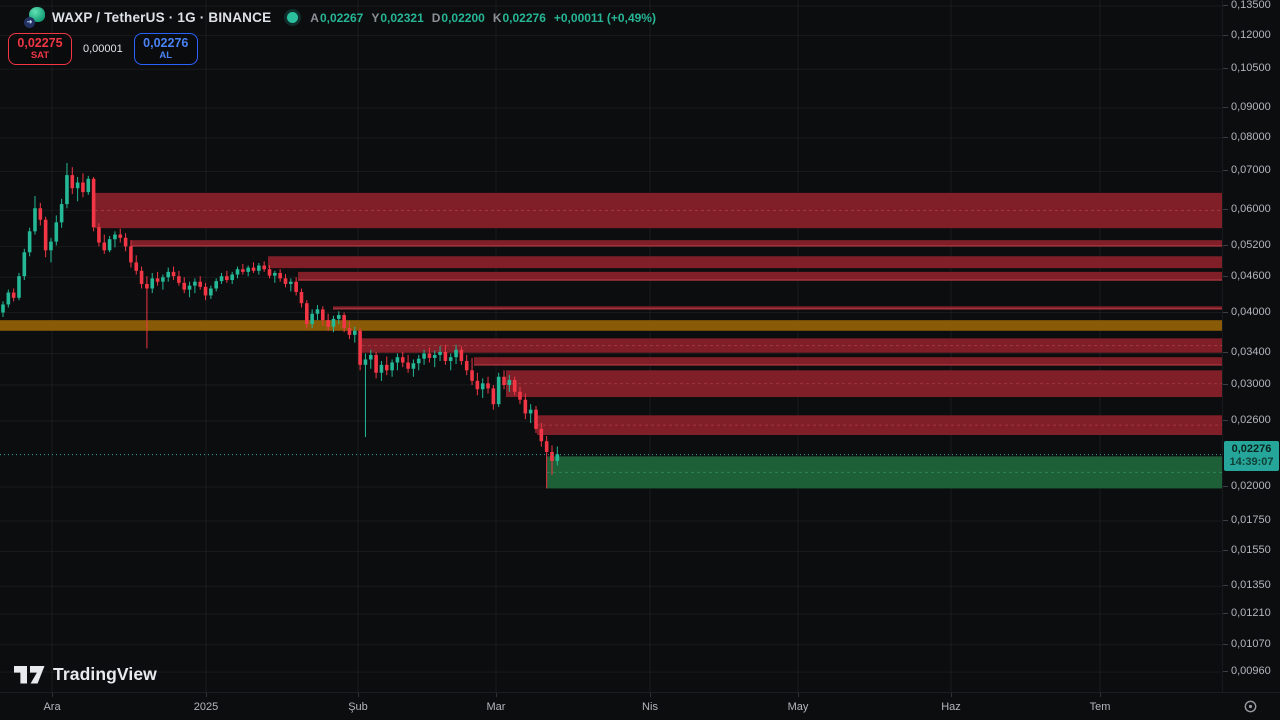 The width and height of the screenshot is (1280, 720). What do you see at coordinates (34, 17) in the screenshot?
I see `waxp-coin-icon: ➜` at bounding box center [34, 17].